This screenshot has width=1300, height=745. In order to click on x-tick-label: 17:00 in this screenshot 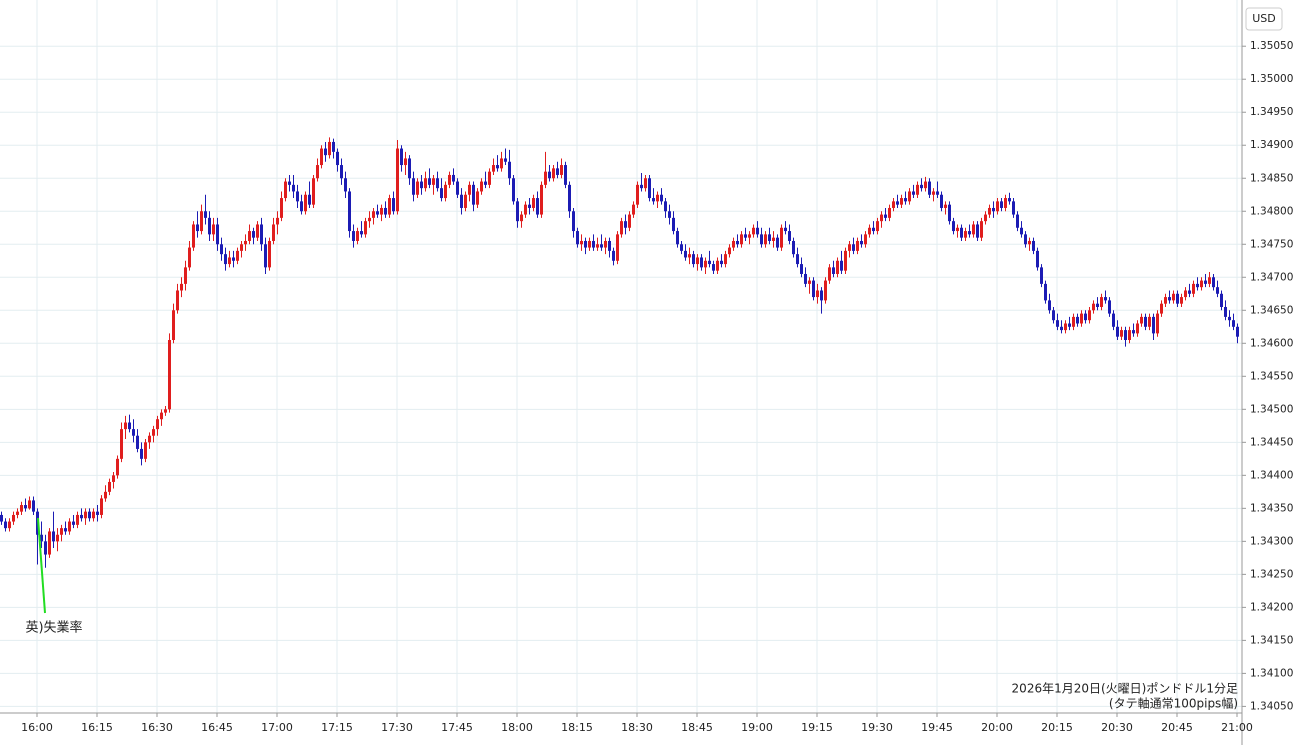, I will do `click(277, 727)`.